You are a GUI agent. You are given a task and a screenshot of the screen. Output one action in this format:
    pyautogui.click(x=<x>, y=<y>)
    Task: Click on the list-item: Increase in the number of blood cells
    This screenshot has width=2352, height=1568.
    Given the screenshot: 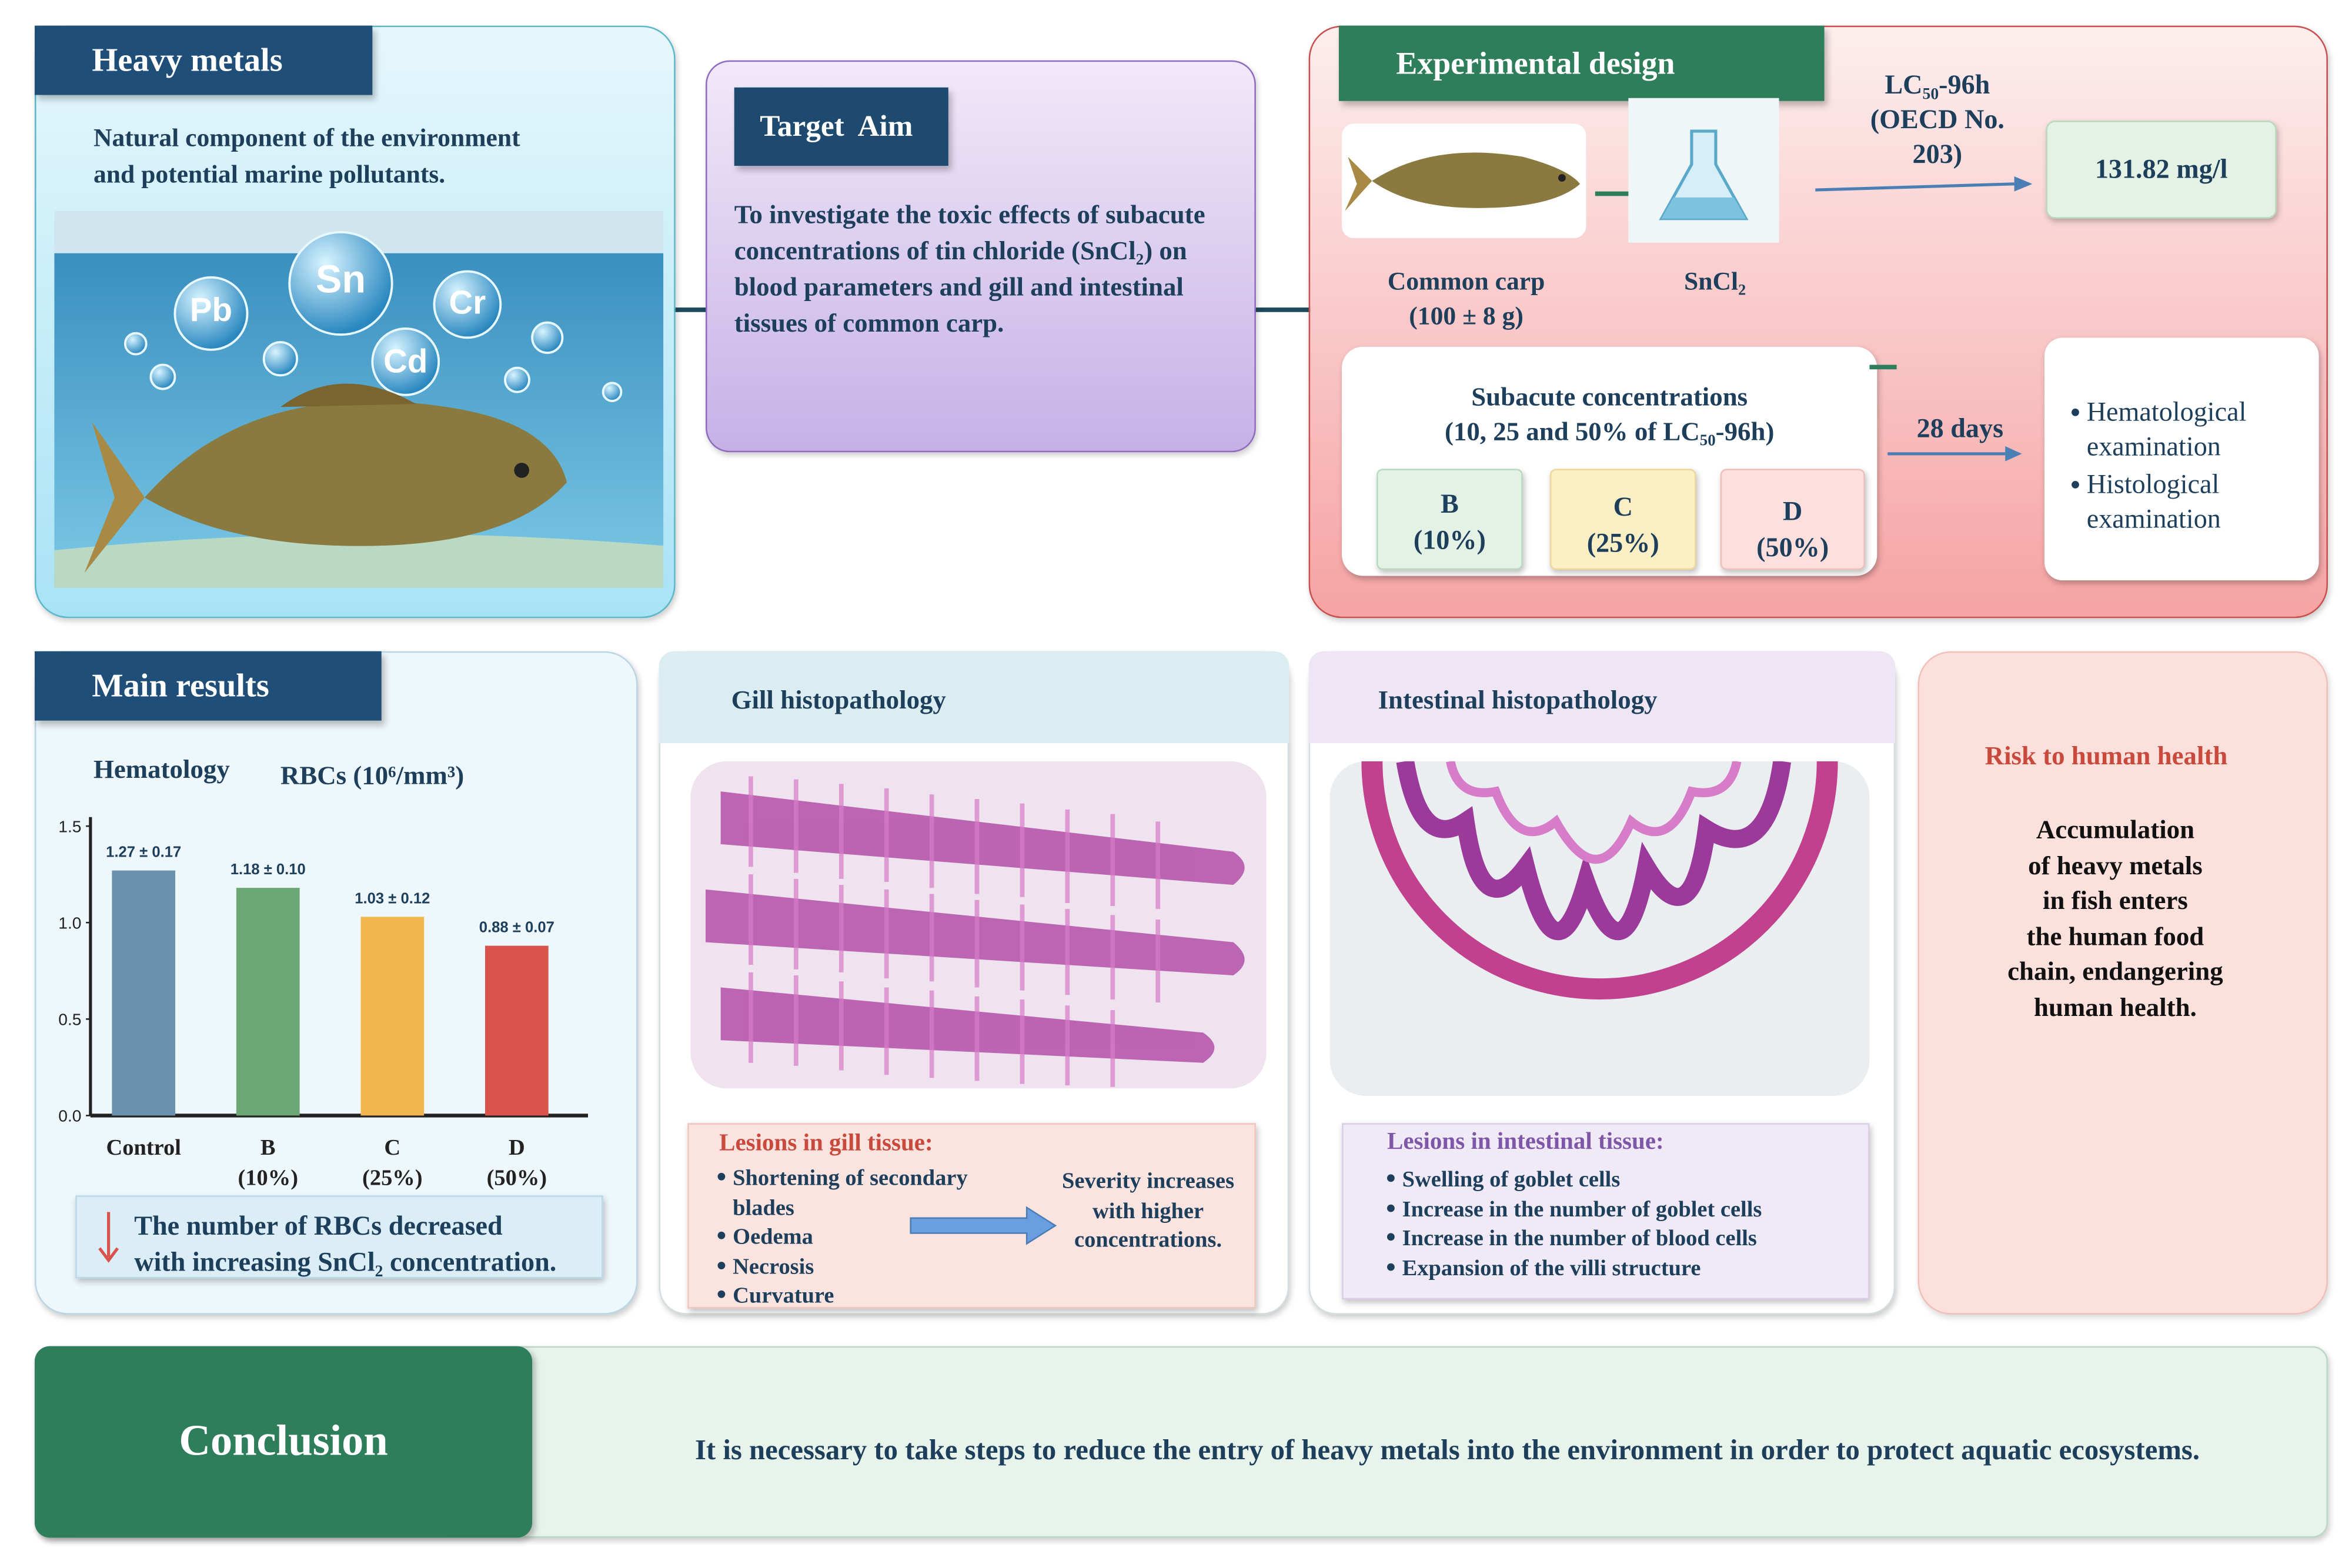 What is the action you would take?
    pyautogui.click(x=1628, y=1240)
    